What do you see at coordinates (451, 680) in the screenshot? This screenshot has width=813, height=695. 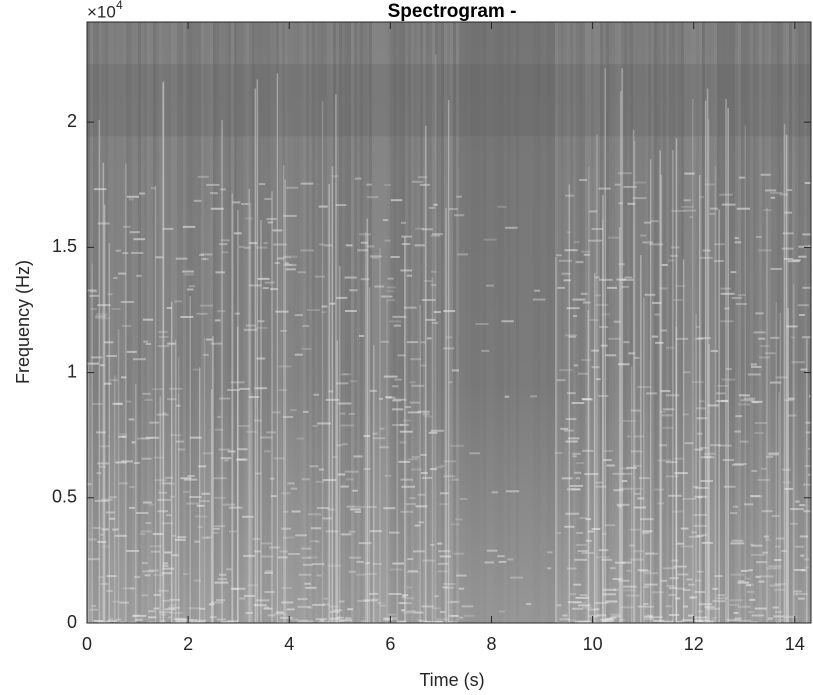 I see `x-axis-label: Time (s)` at bounding box center [451, 680].